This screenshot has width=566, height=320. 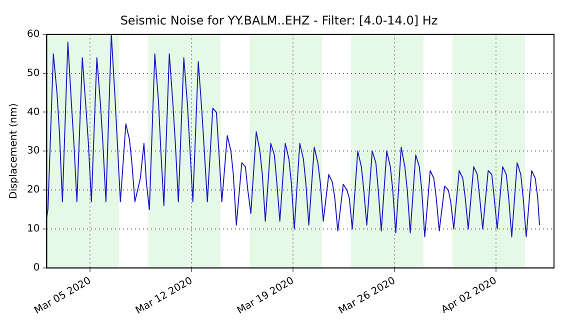 What do you see at coordinates (33, 34) in the screenshot?
I see `y-tick-label: 60` at bounding box center [33, 34].